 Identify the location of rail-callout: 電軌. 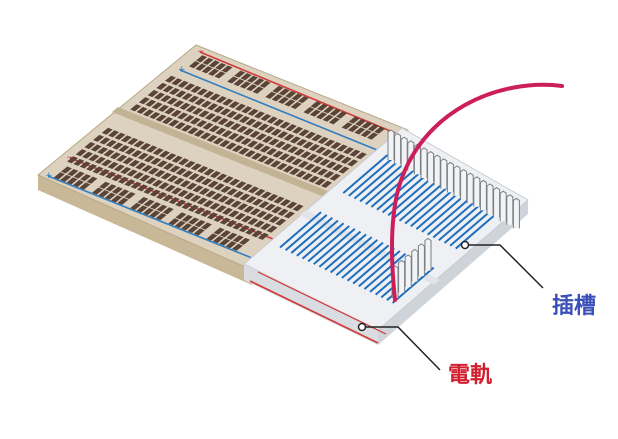
(424, 355).